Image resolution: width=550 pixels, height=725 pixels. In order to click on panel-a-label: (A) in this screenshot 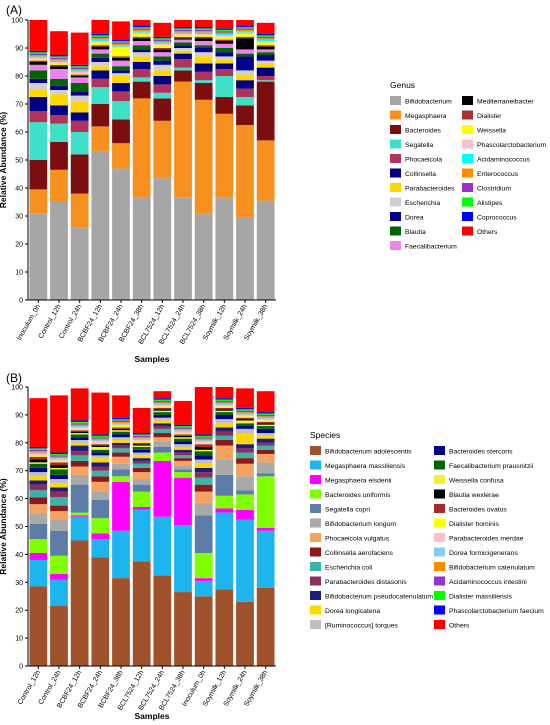, I will do `click(14, 10)`.